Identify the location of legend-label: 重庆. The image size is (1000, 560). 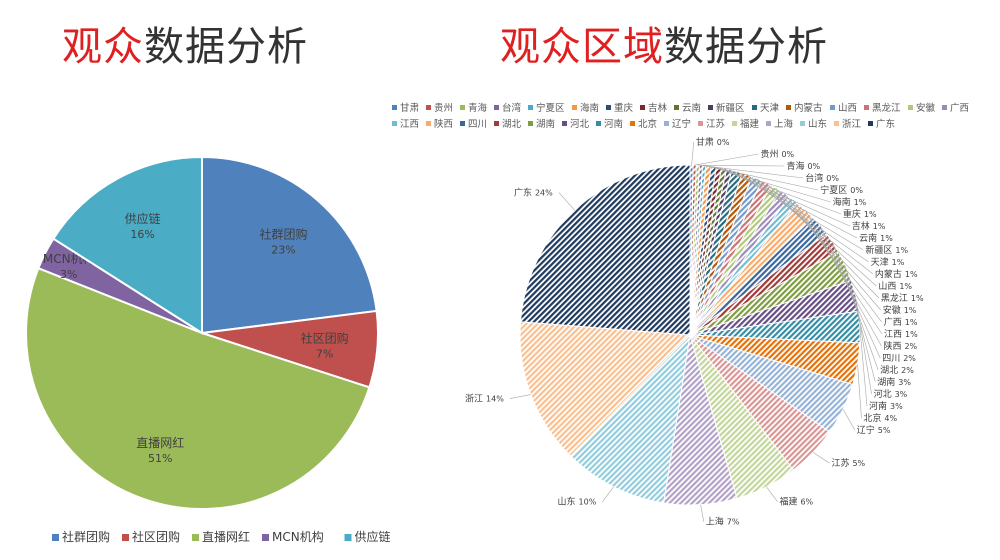
(624, 108).